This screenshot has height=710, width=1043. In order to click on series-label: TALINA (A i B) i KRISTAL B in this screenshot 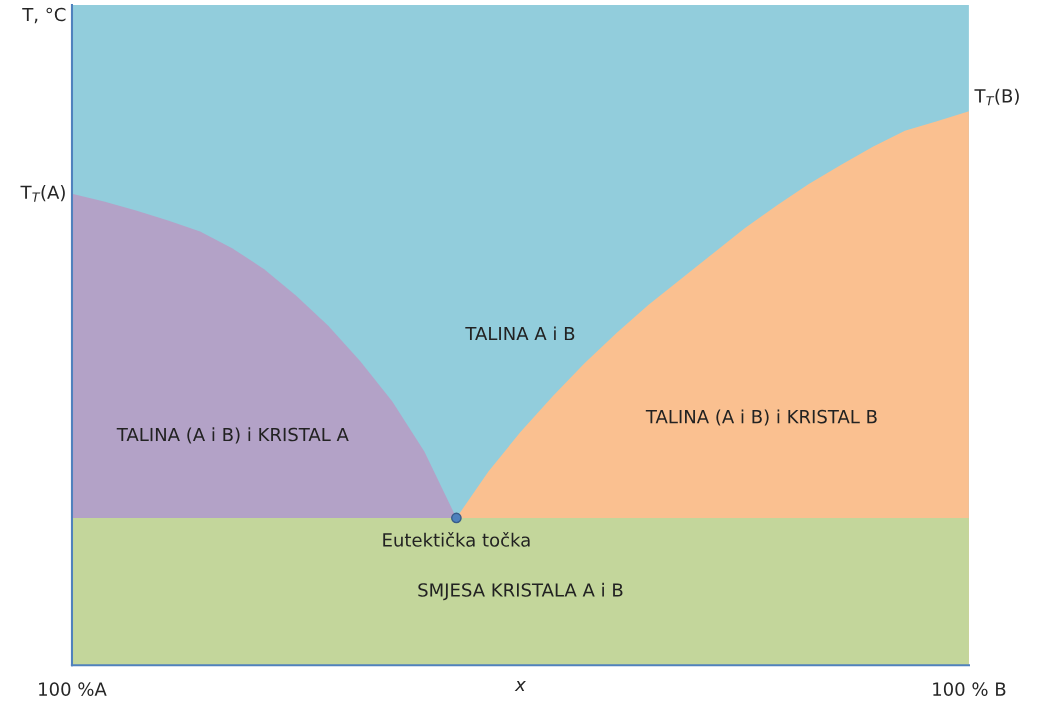, I will do `click(761, 417)`.